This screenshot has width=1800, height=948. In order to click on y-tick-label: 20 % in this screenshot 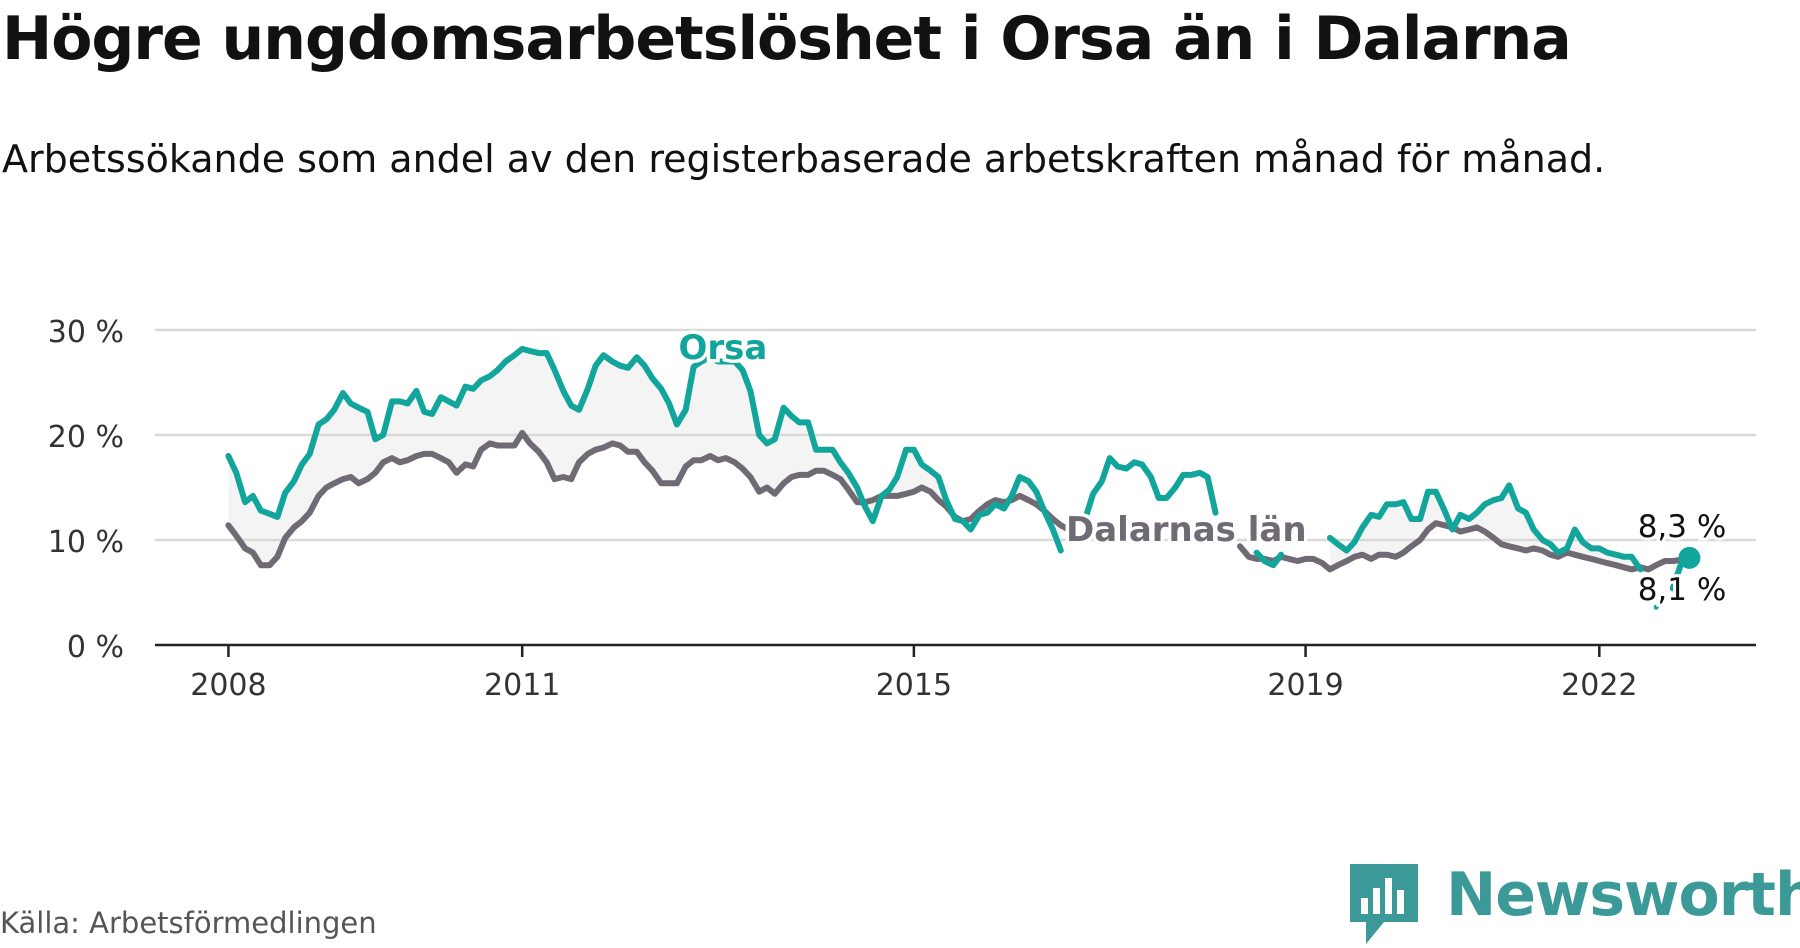, I will do `click(86, 437)`.